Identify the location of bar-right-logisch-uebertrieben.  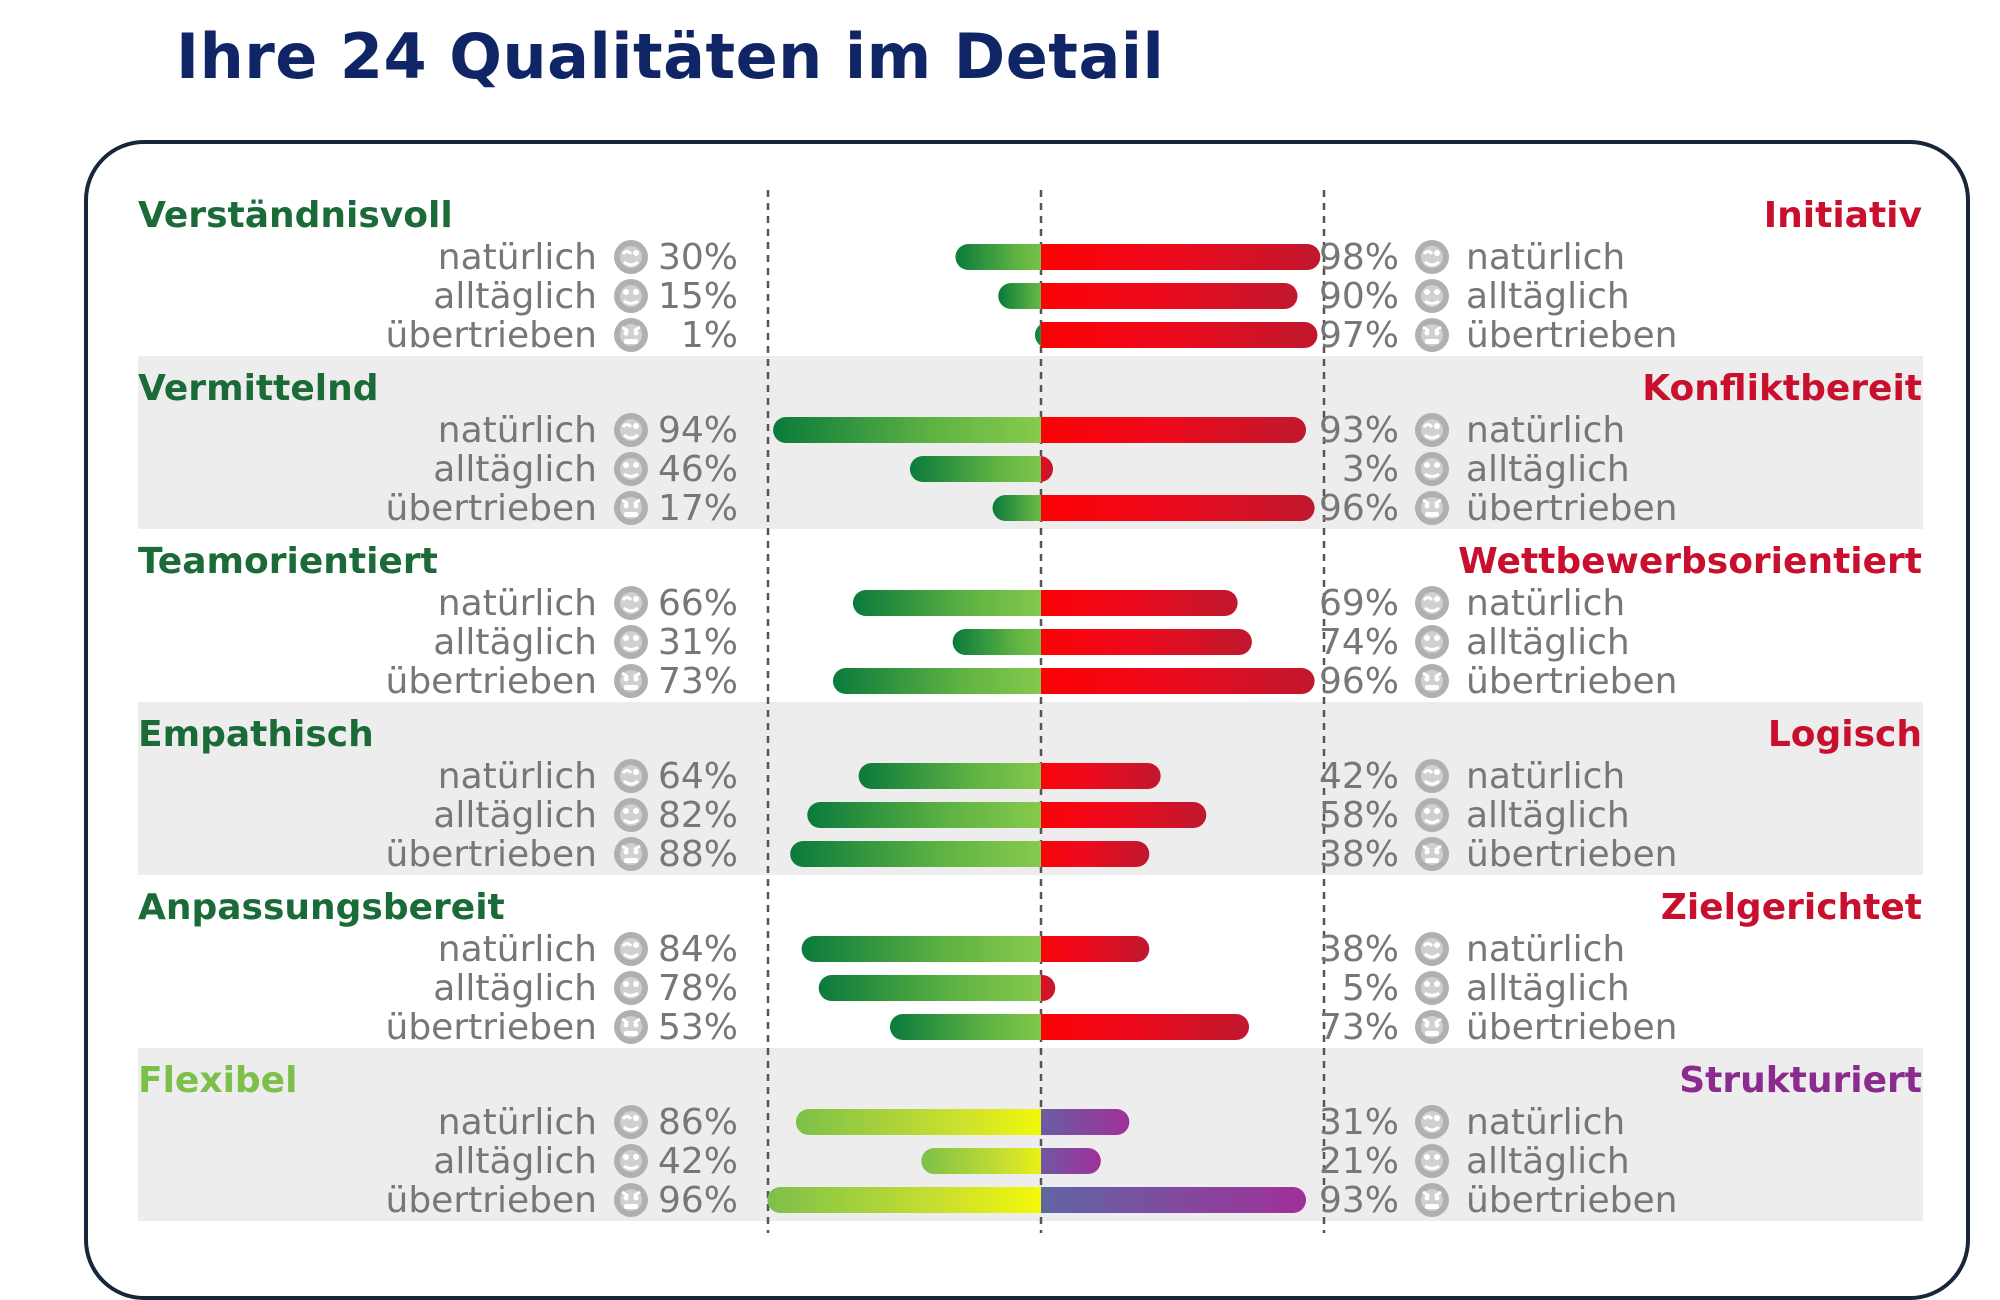
(1095, 854).